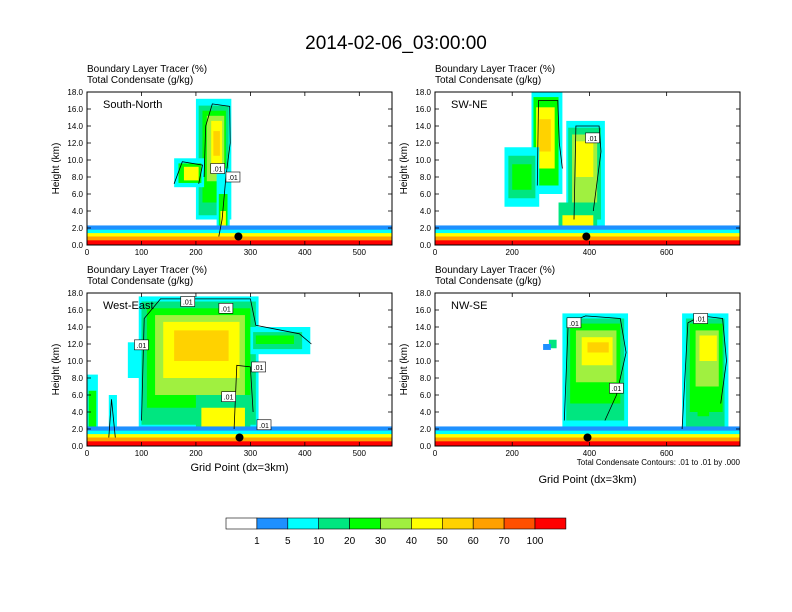 The image size is (792, 612). Describe the element at coordinates (142, 453) in the screenshot. I see `x-tick-label: 100` at that location.